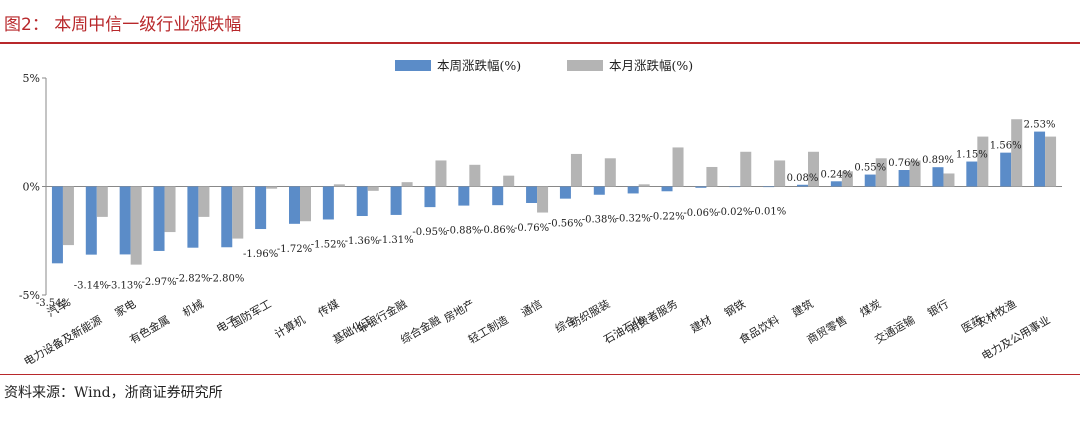 The height and width of the screenshot is (422, 1080). I want to click on category-label: 机械, so click(193, 307).